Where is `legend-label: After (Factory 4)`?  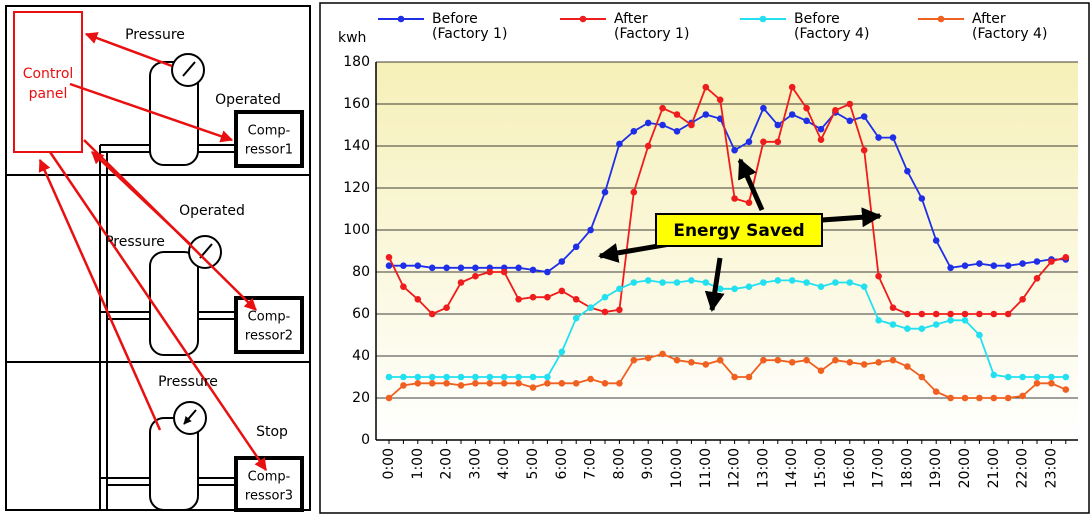 legend-label: After (Factory 4) is located at coordinates (1010, 26).